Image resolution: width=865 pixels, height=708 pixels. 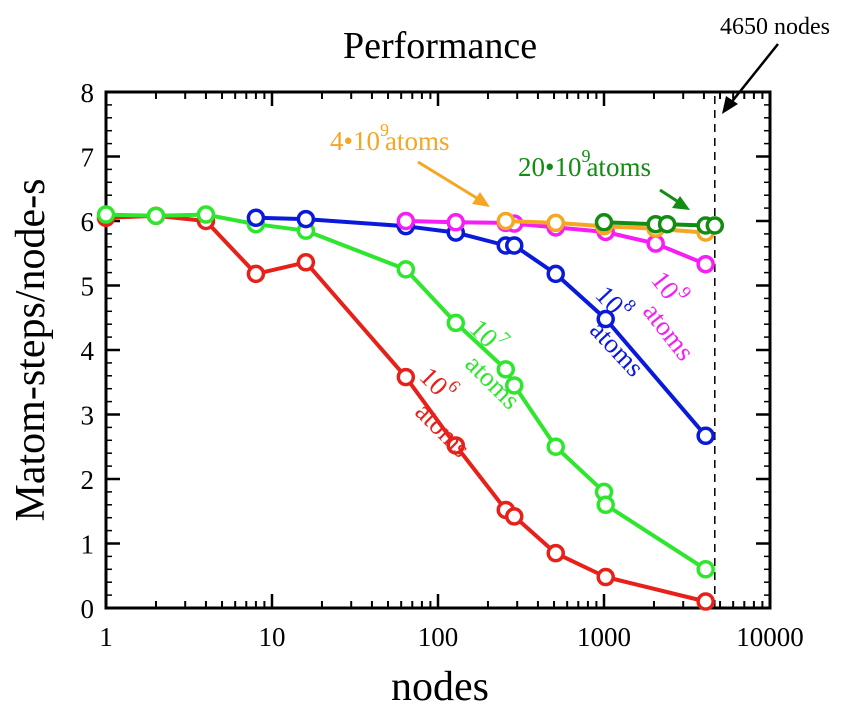 I want to click on arrow-4e9-atoms, so click(x=453, y=183).